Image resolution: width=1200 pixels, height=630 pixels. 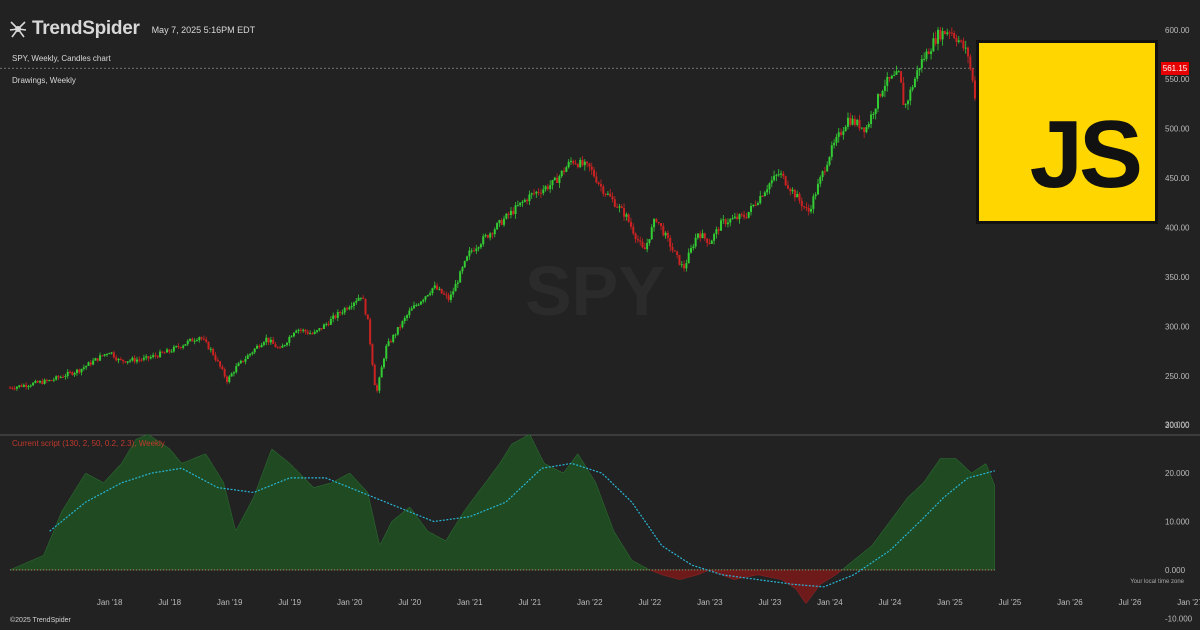 I want to click on brand-logo: TrendSpider May 7, 2025 5:16PM EDT, so click(x=131, y=29).